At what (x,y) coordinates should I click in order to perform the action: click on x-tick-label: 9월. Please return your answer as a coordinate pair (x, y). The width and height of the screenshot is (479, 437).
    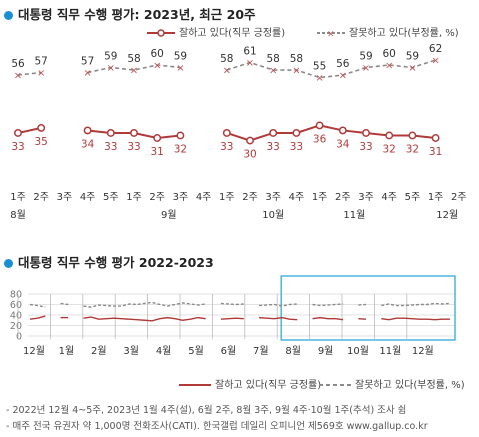
    Looking at the image, I should click on (326, 350).